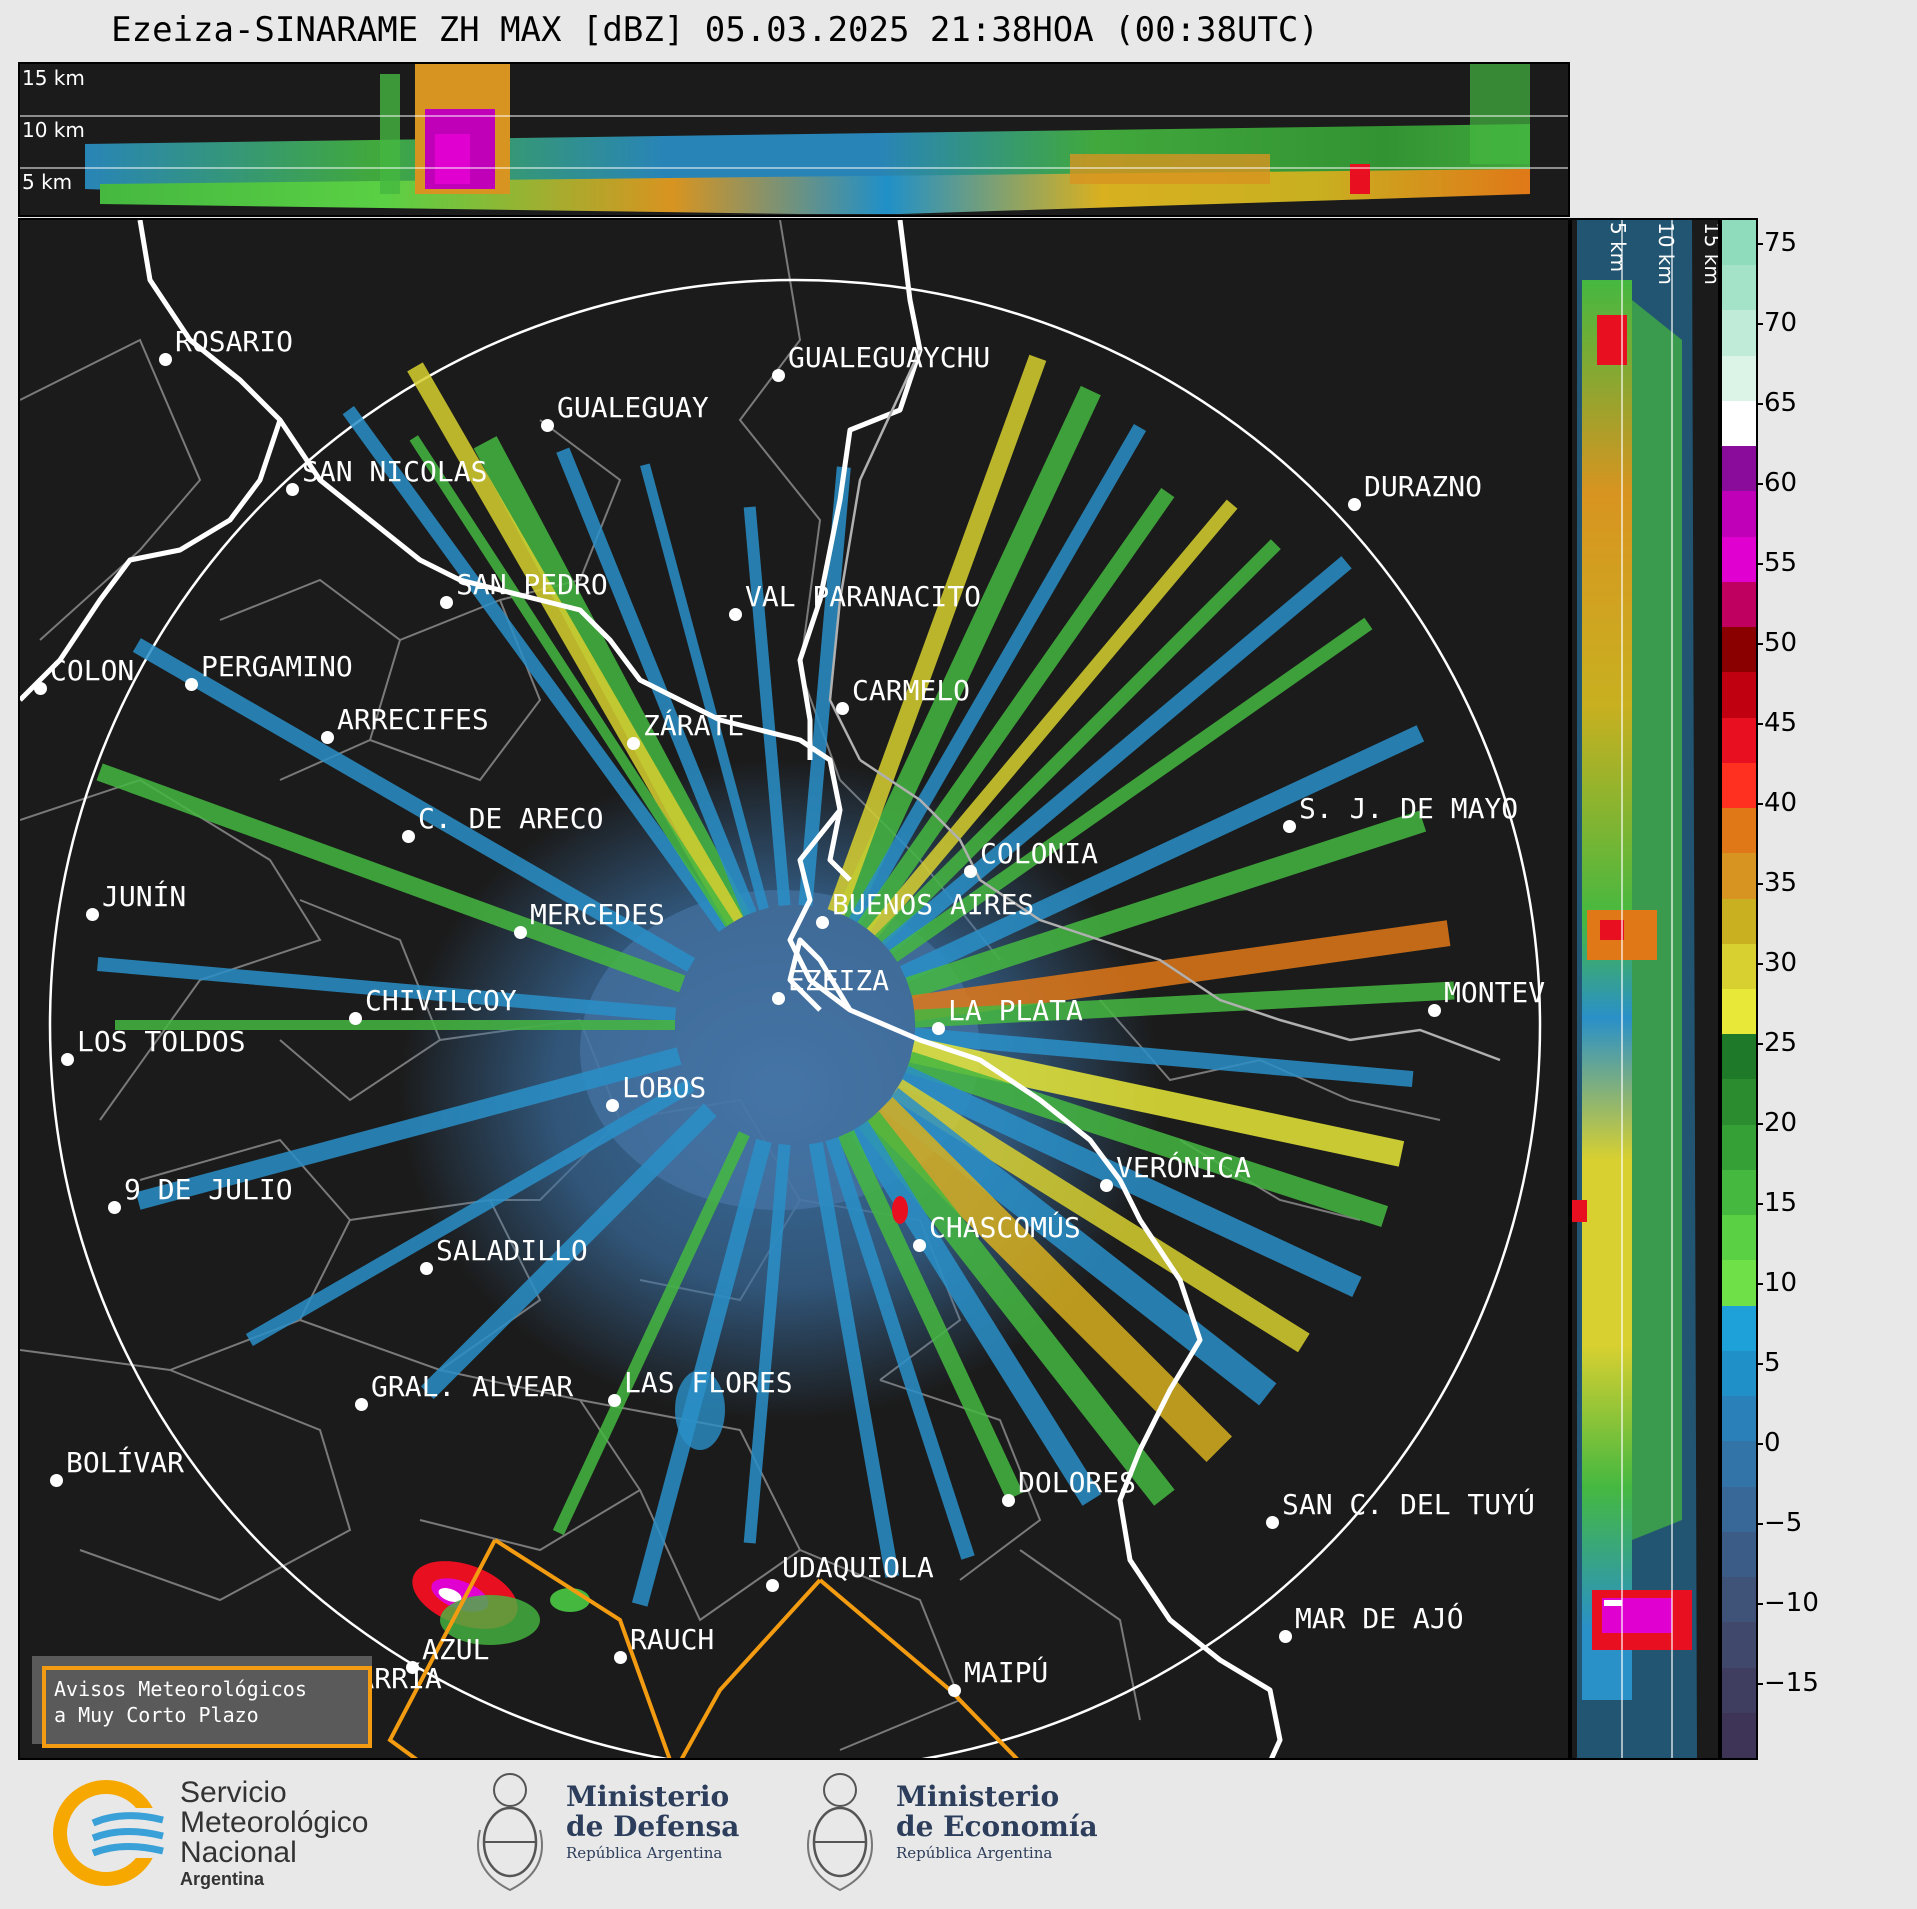  I want to click on colorbar-tick-label: 50, so click(1777, 643).